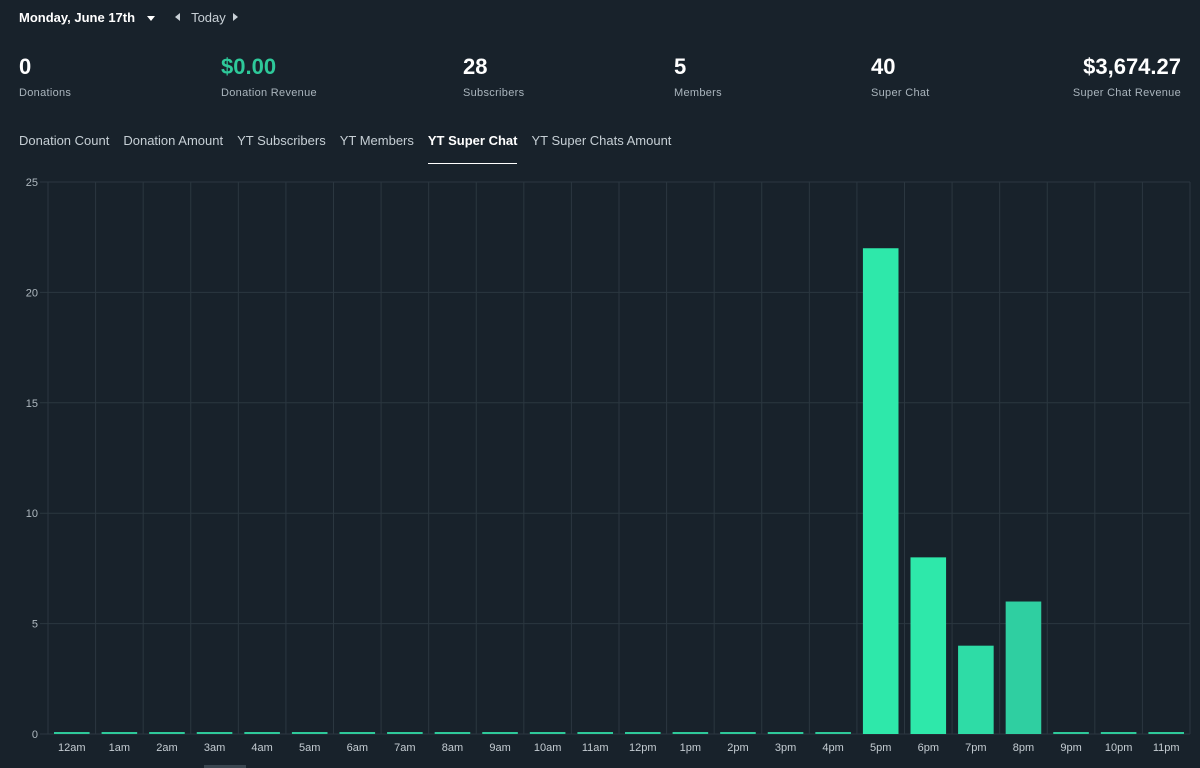 The height and width of the screenshot is (768, 1200). Describe the element at coordinates (785, 748) in the screenshot. I see `x-tick-label: 3pm` at that location.